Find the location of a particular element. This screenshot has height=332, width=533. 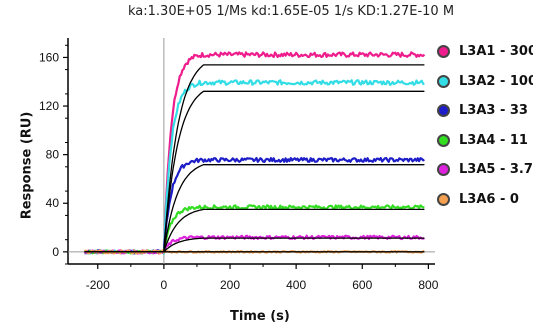

legend-label: L3A3 - 33 is located at coordinates (493, 111).